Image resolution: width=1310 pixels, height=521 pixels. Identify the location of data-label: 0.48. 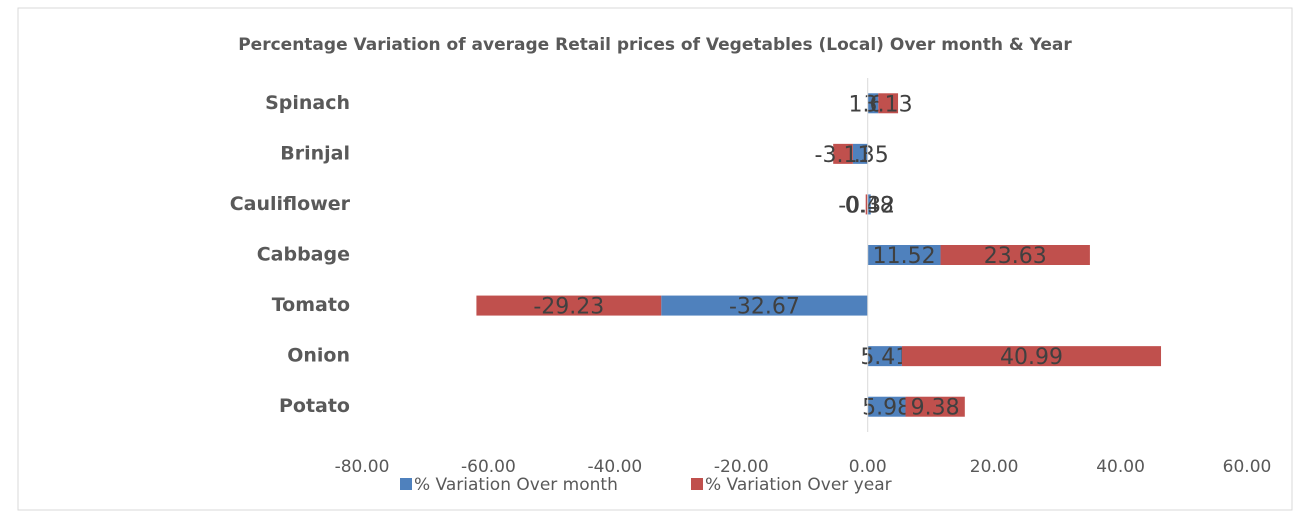
(869, 205).